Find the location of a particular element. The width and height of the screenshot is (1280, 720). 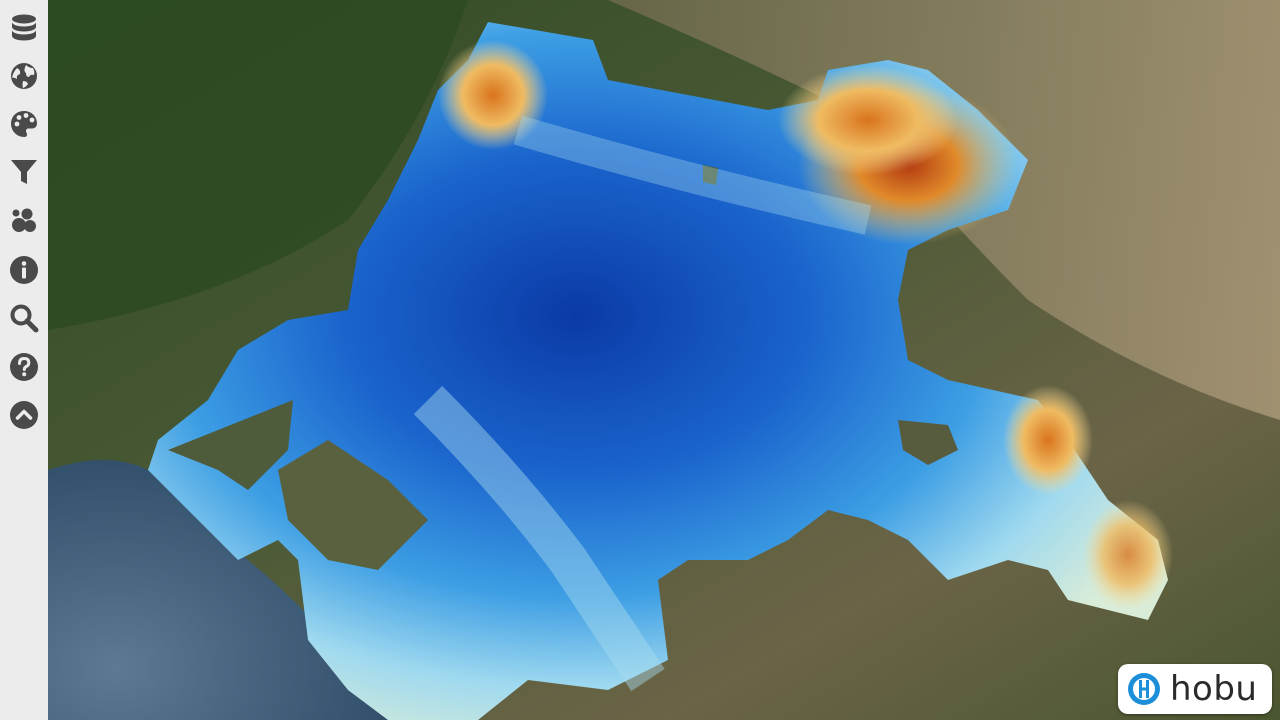

points-icon is located at coordinates (24, 220).